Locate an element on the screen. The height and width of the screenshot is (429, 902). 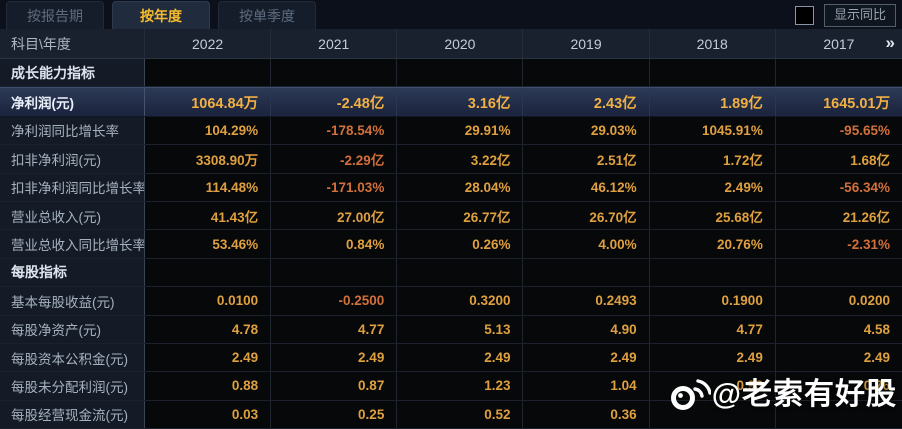
value-cell: 4.77 is located at coordinates (334, 329).